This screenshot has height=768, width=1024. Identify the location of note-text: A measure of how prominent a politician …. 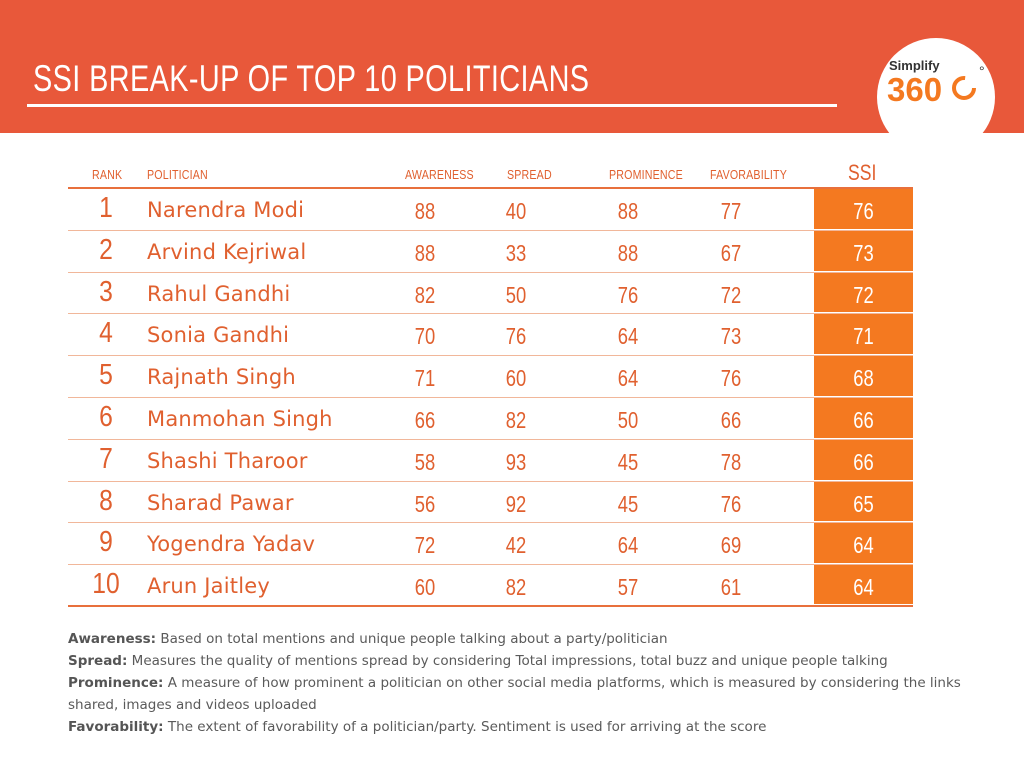
(514, 694).